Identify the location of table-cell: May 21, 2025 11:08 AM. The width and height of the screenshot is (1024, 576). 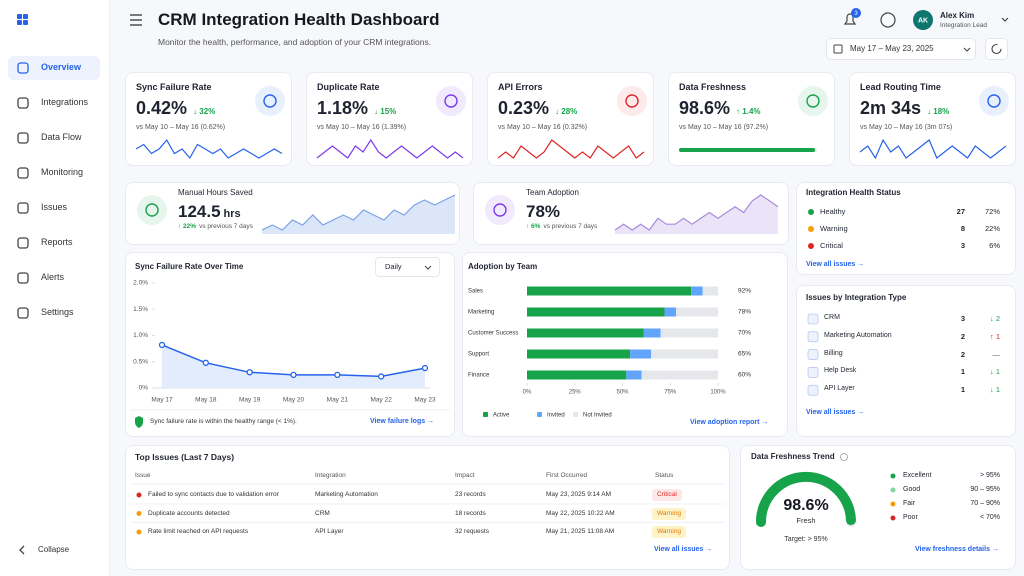
(580, 531).